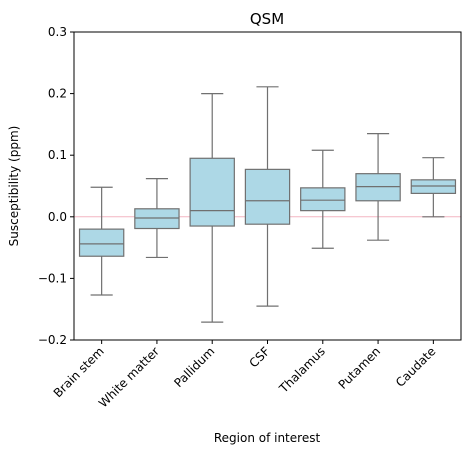 This screenshot has height=454, width=470. I want to click on box-white-matter, so click(157, 218).